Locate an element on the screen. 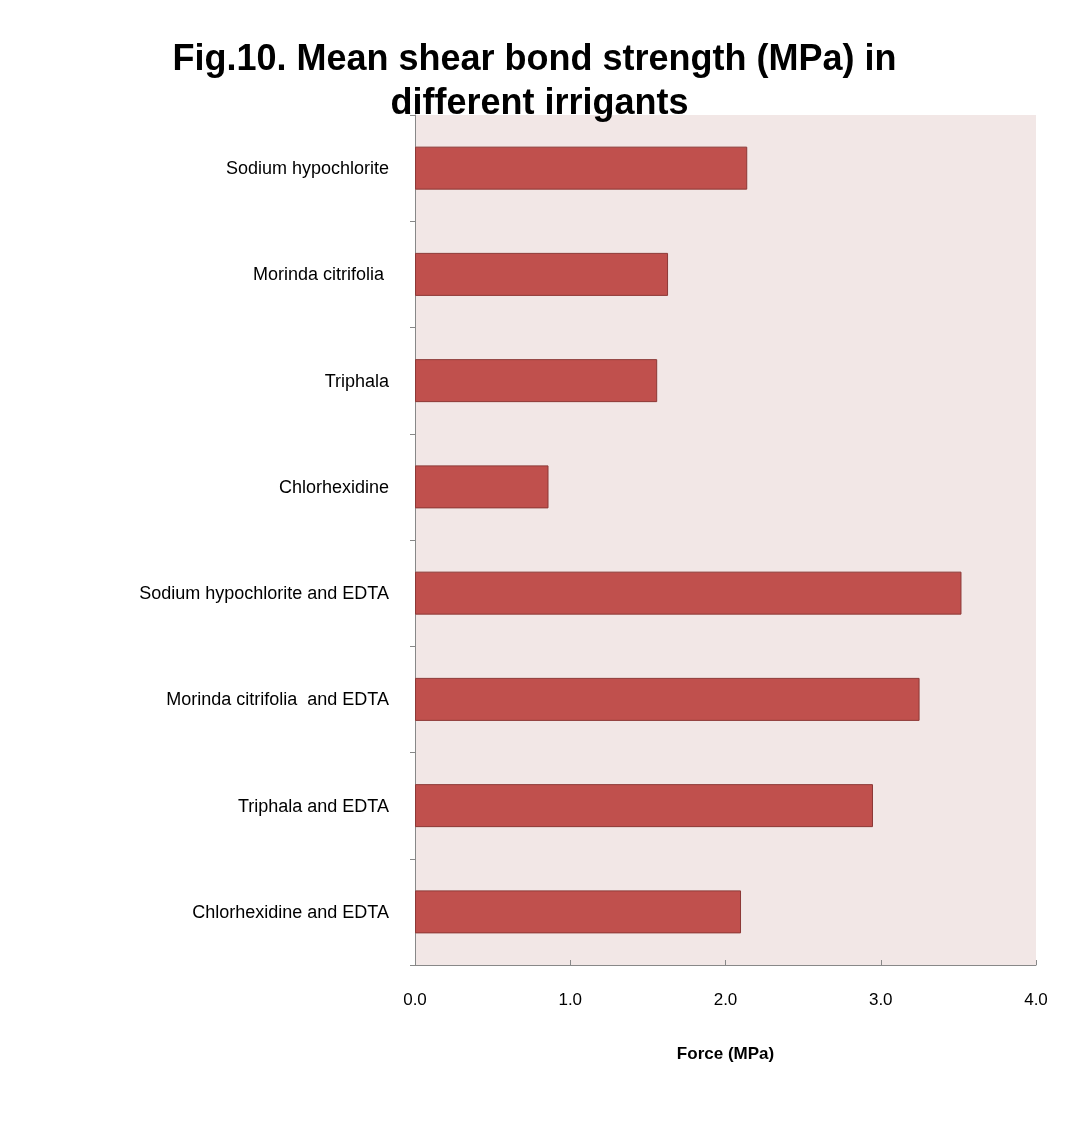 This screenshot has height=1133, width=1079. y-tick-label: Sodium hypochlorite is located at coordinates (307, 168).